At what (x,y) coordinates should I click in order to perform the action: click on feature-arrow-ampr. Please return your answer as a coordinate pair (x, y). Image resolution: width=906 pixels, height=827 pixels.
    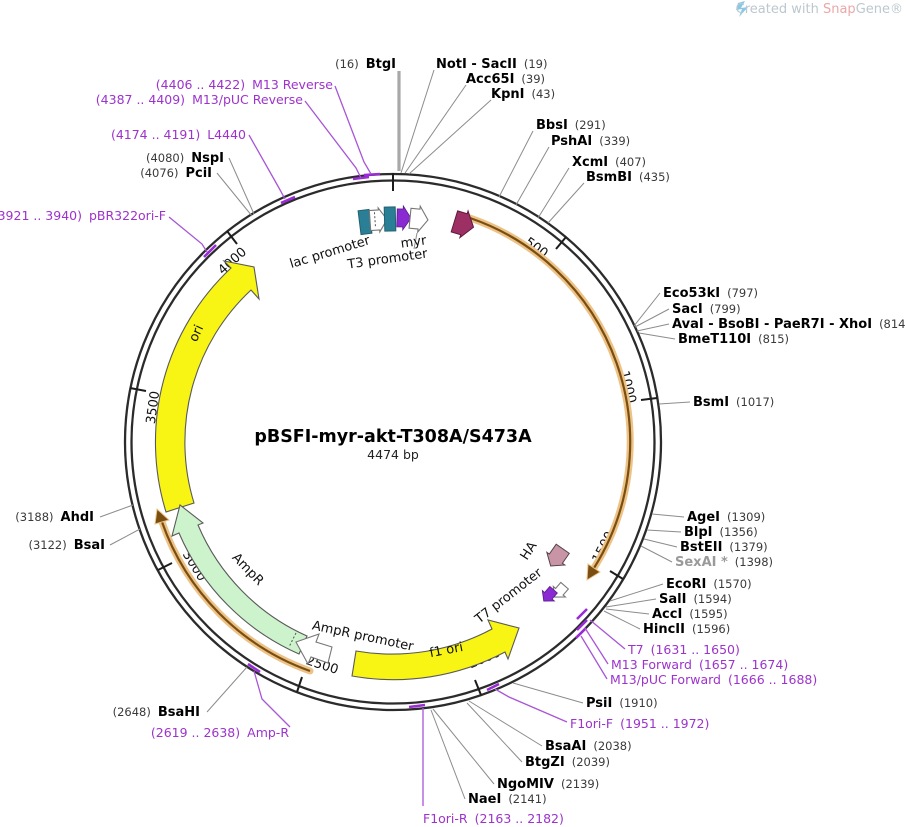
    Looking at the image, I should click on (239, 579).